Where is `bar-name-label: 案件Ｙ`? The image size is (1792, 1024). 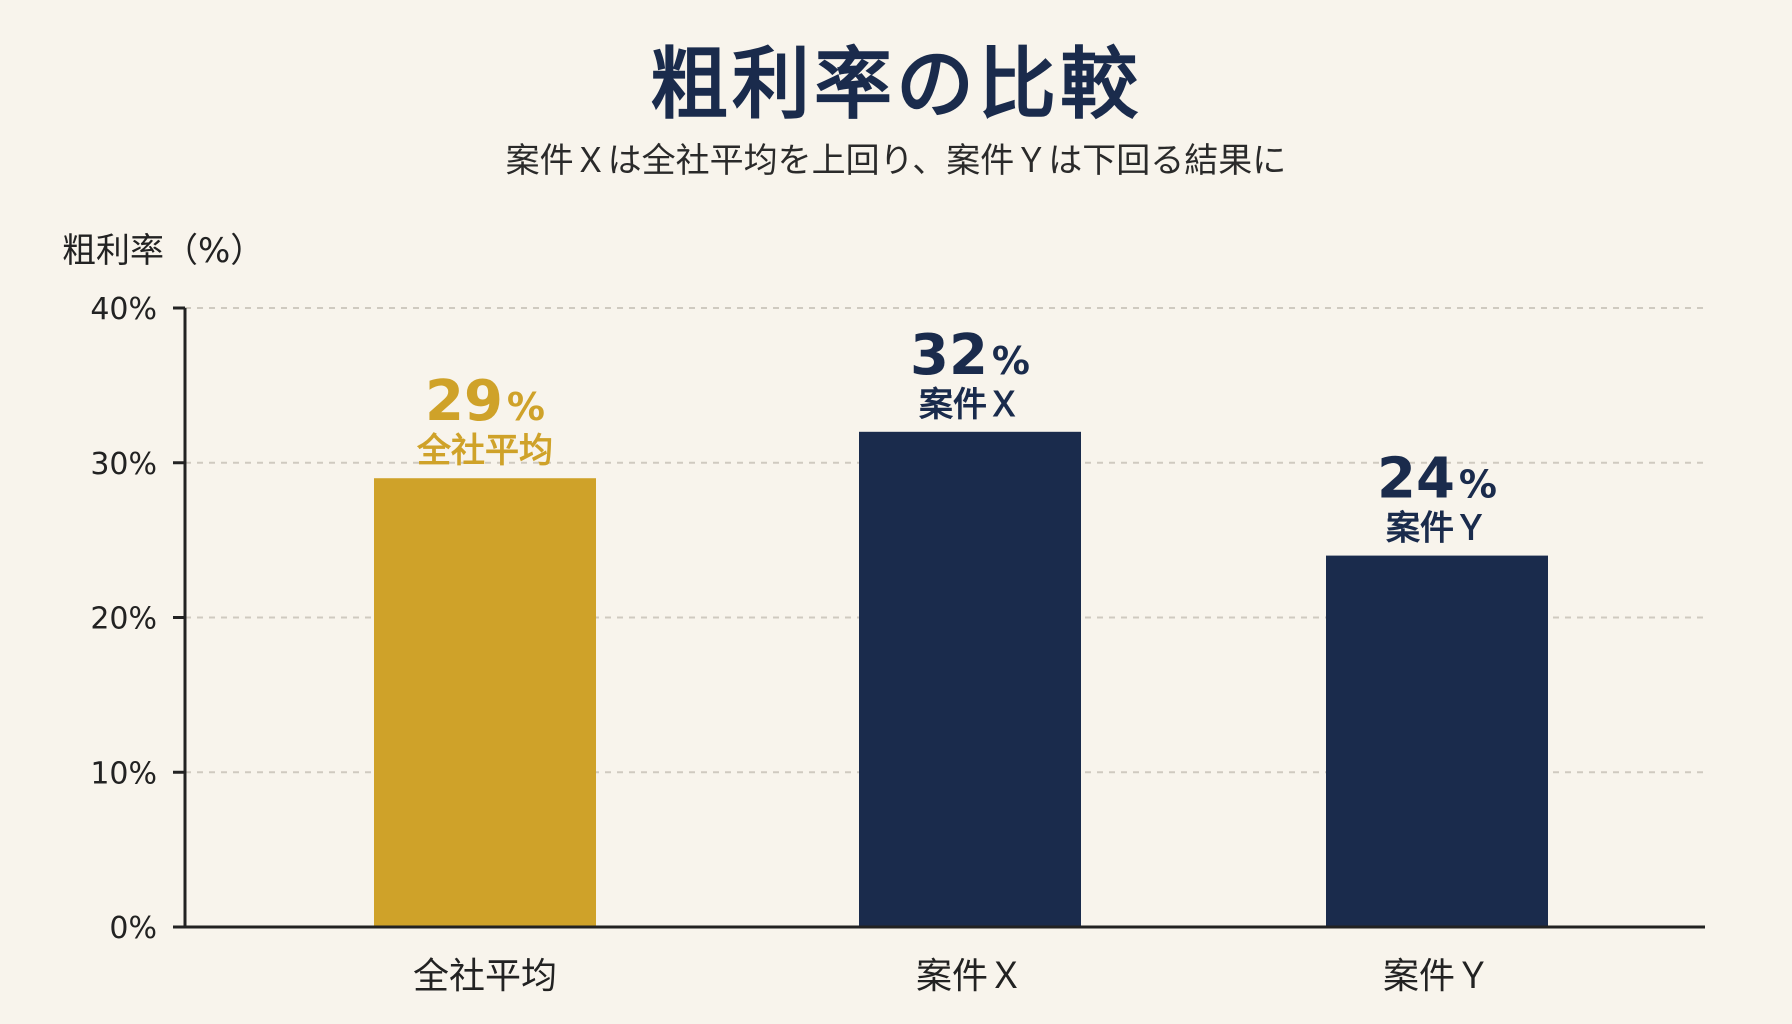
bar-name-label: 案件Ｙ is located at coordinates (1437, 529).